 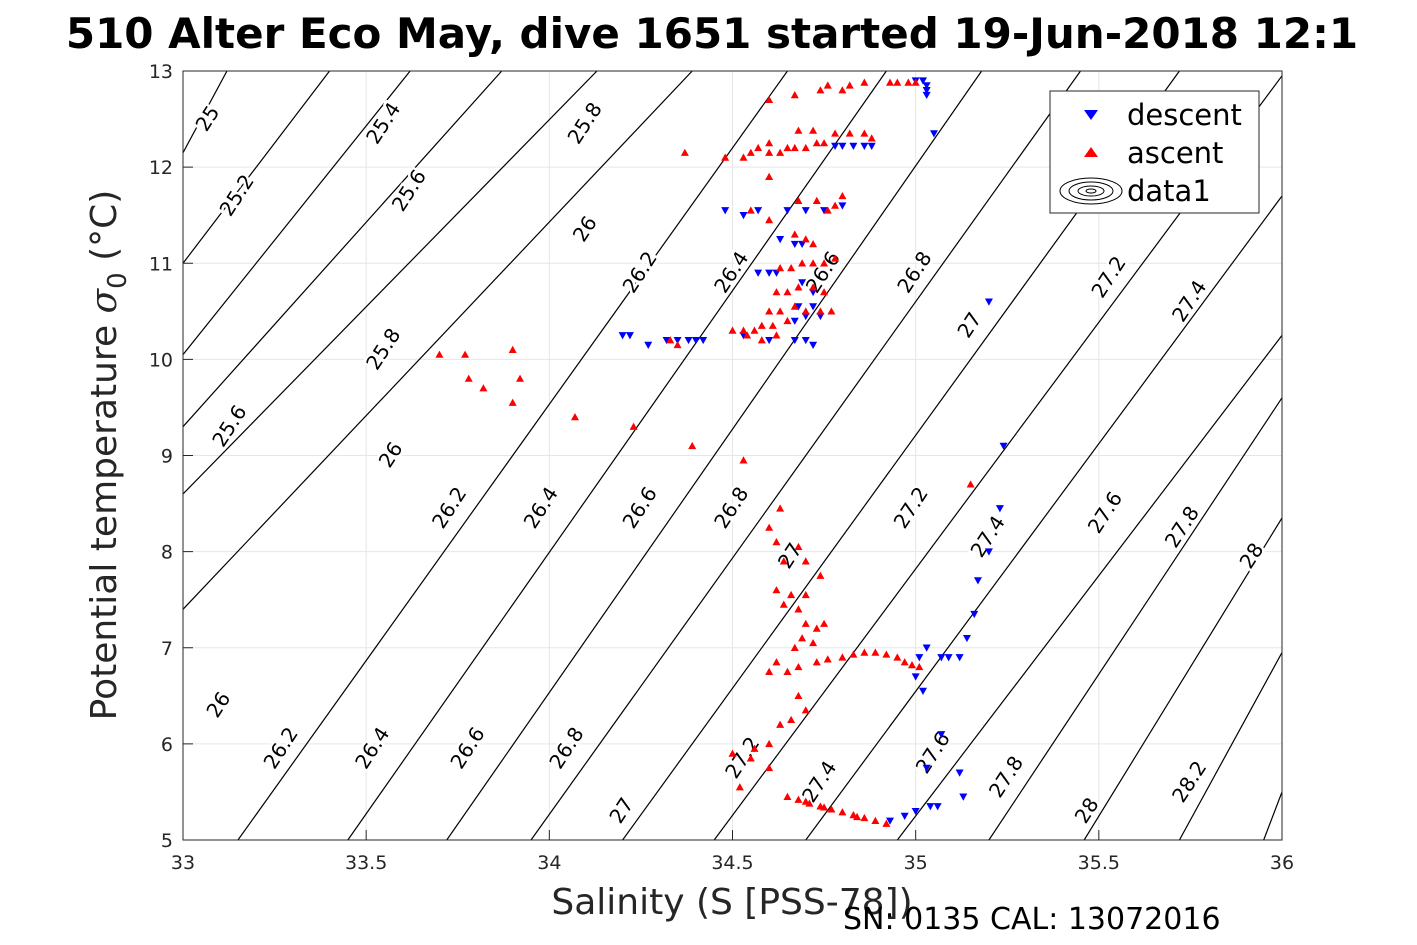 I want to click on y-tick-label: 10, so click(x=161, y=360).